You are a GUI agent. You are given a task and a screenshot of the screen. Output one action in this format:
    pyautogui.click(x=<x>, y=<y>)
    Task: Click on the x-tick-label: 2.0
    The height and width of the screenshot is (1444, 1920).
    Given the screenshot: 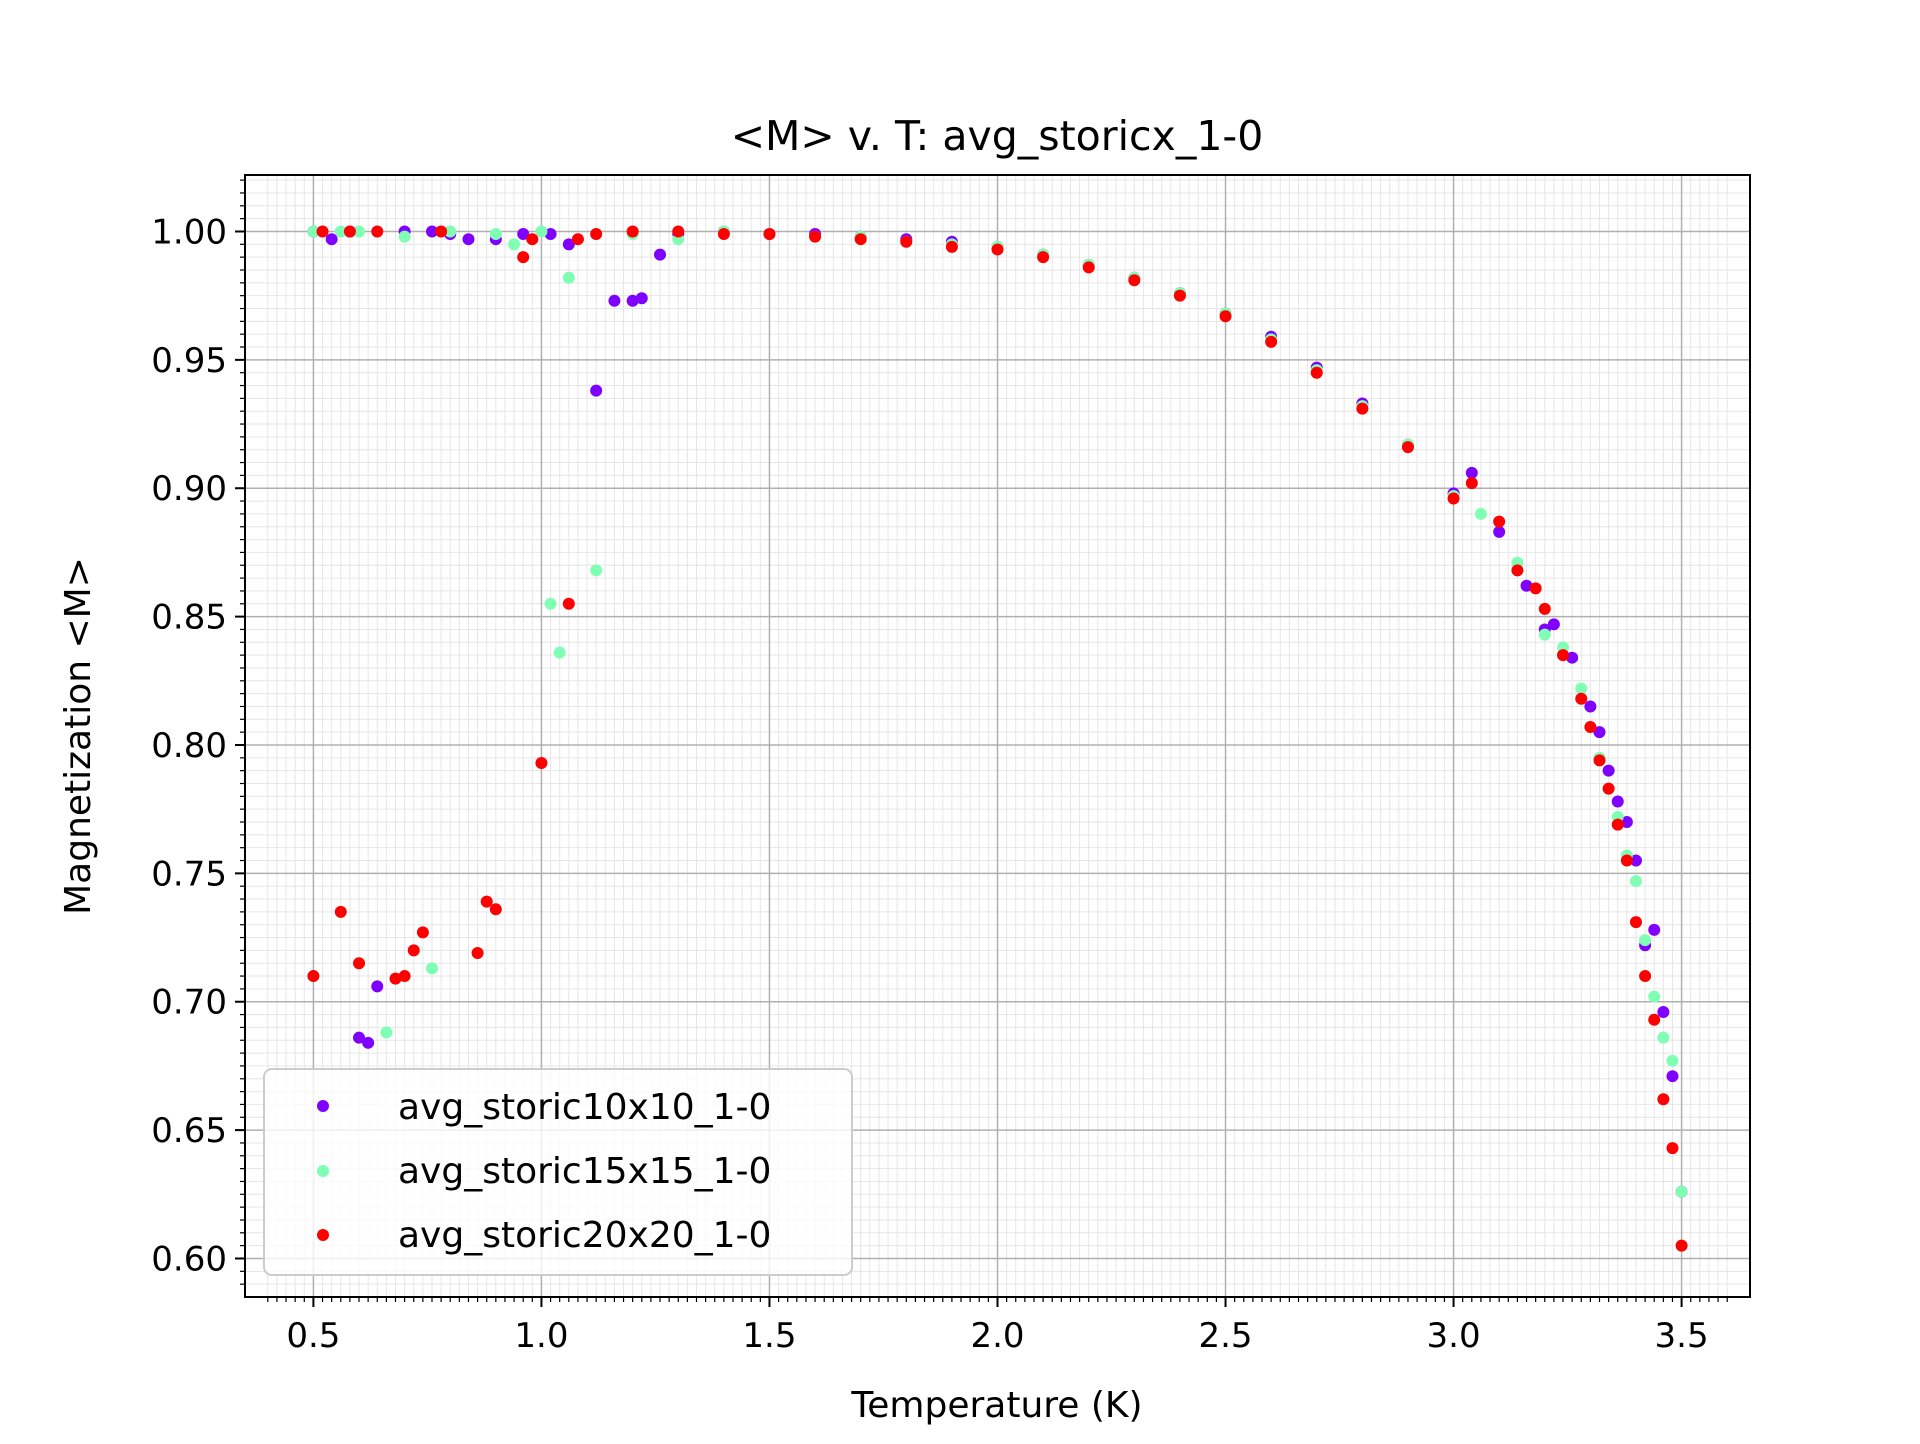 What is the action you would take?
    pyautogui.click(x=997, y=1336)
    